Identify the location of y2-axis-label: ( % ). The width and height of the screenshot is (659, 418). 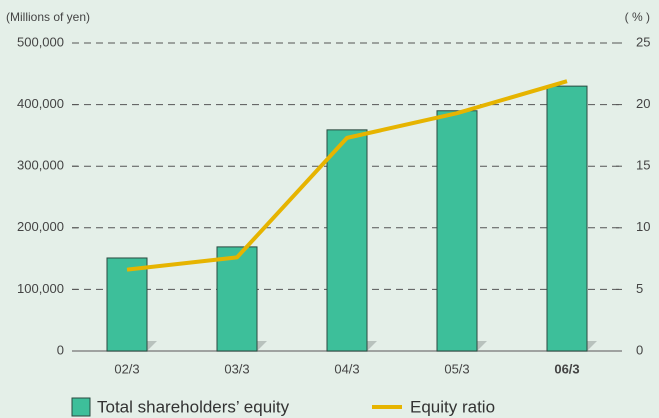
(637, 17).